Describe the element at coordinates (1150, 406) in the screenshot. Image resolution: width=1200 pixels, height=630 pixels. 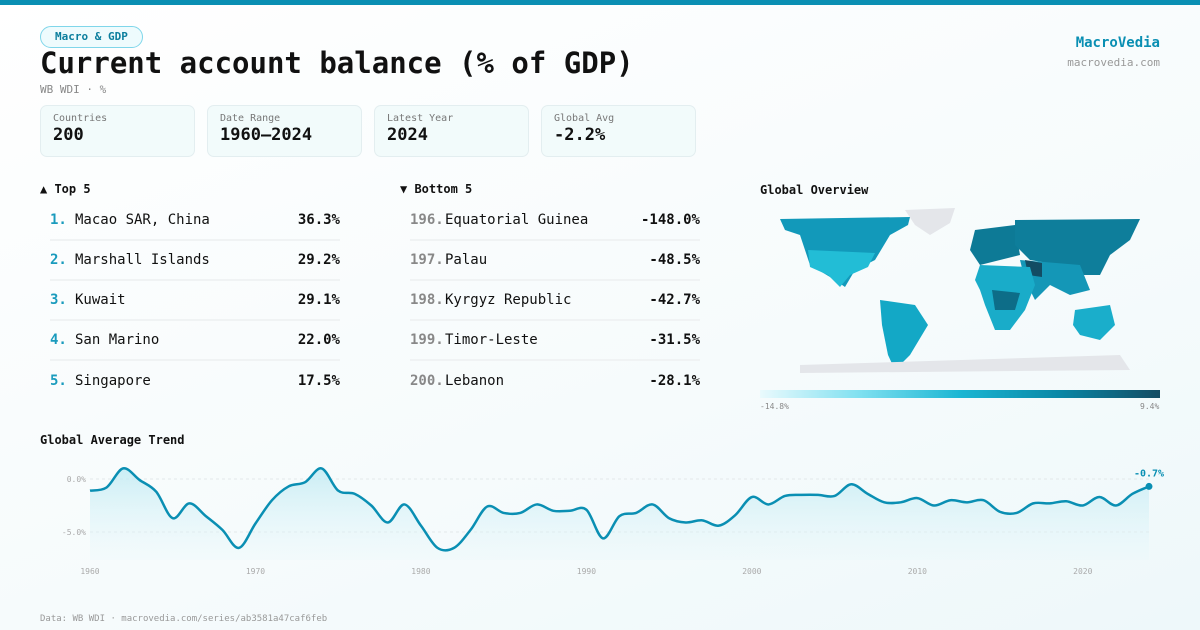
I see `legend-max: 9.4%` at that location.